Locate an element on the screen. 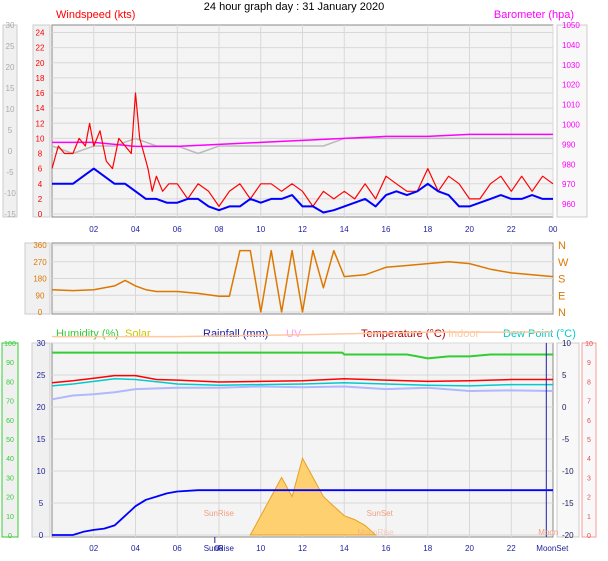 This screenshot has width=608, height=561. wind-tick-label: 18 is located at coordinates (40, 78).